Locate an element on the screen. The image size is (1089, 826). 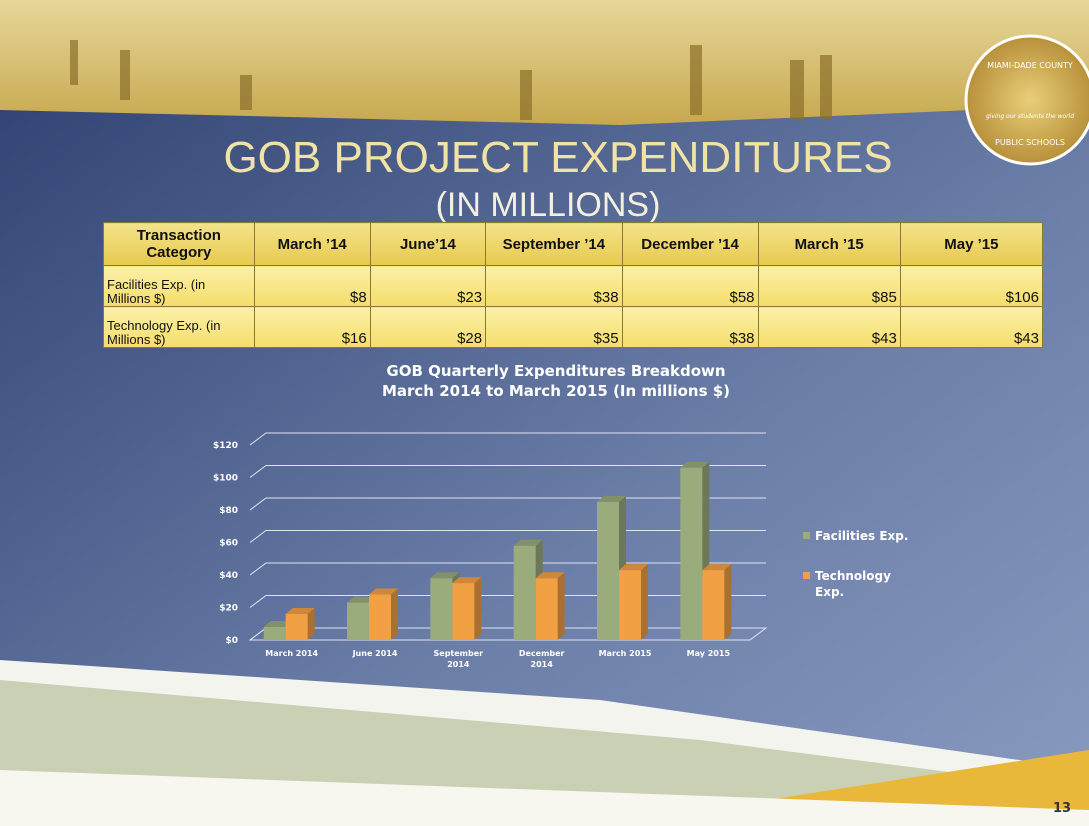
table-cell: Facilities Exp. (in Millions $) is located at coordinates (179, 286).